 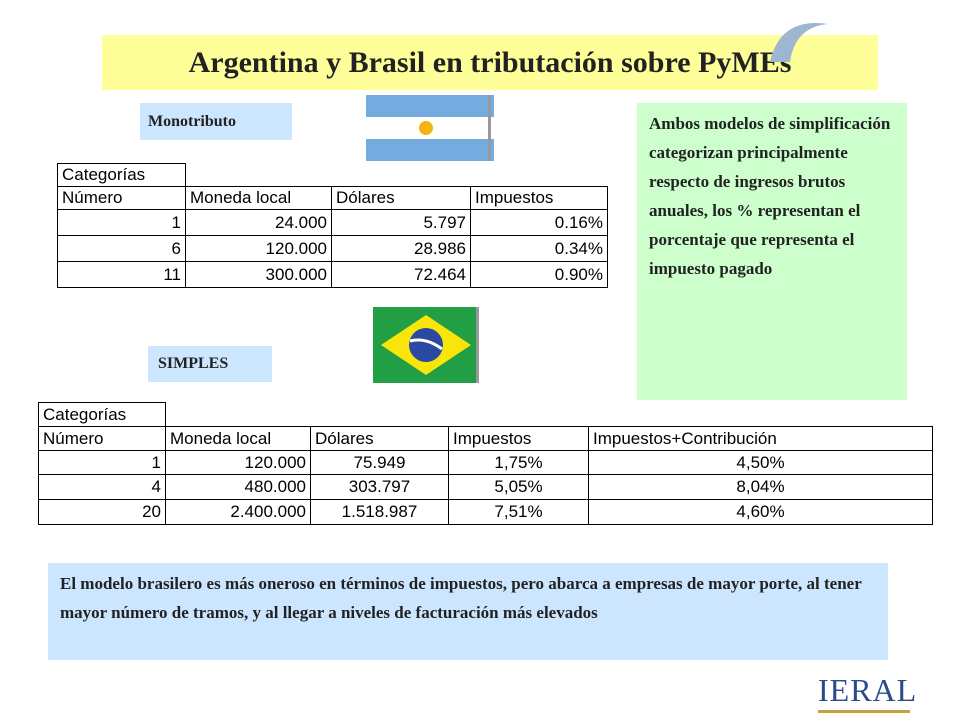 I want to click on table-cell: 11, so click(x=121, y=274).